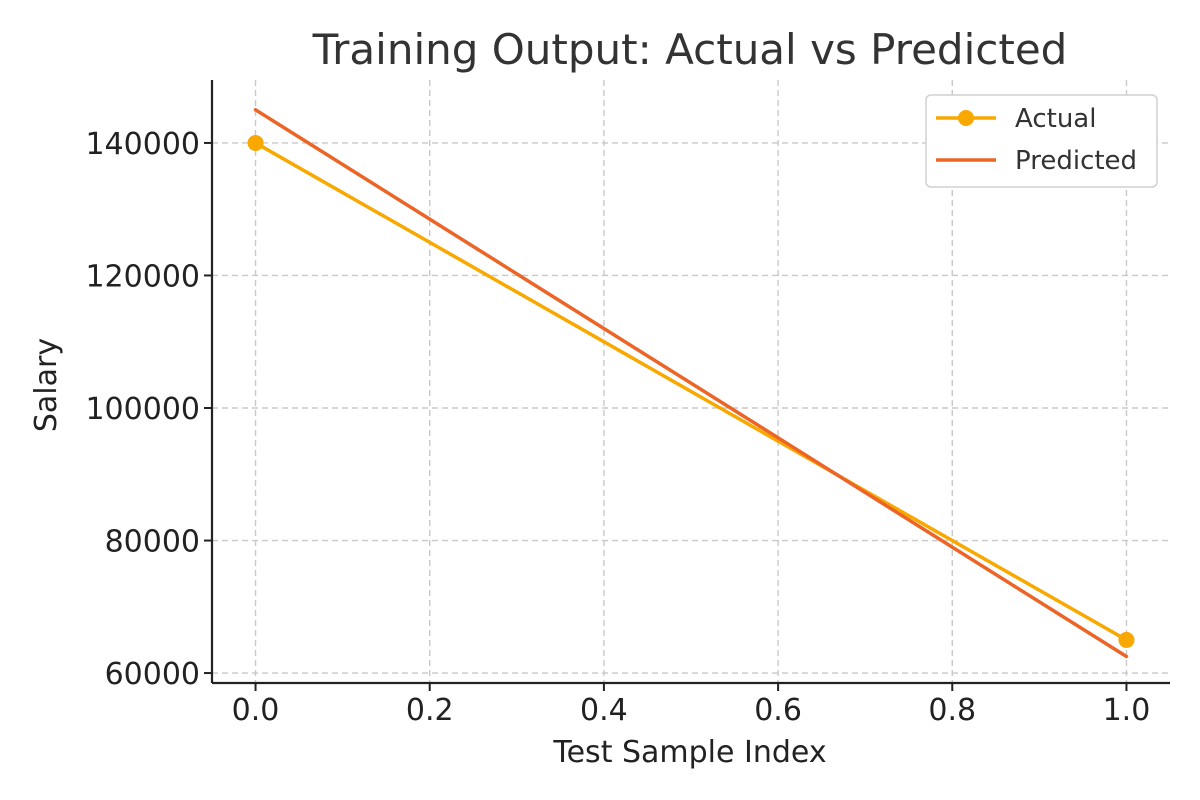 Image resolution: width=1200 pixels, height=800 pixels. Describe the element at coordinates (1041, 141) in the screenshot. I see `legend: Actual Predicted` at that location.